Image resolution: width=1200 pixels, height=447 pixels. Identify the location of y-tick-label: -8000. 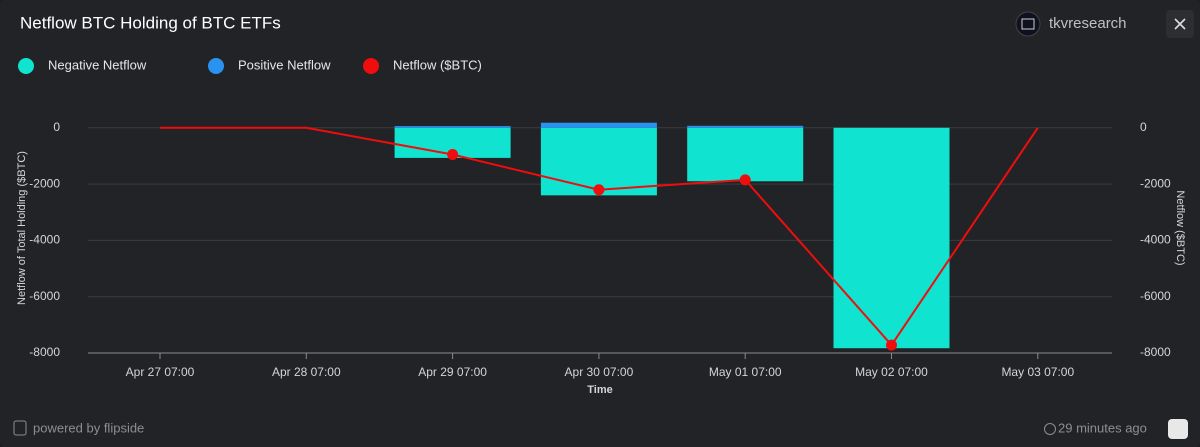
(44, 352).